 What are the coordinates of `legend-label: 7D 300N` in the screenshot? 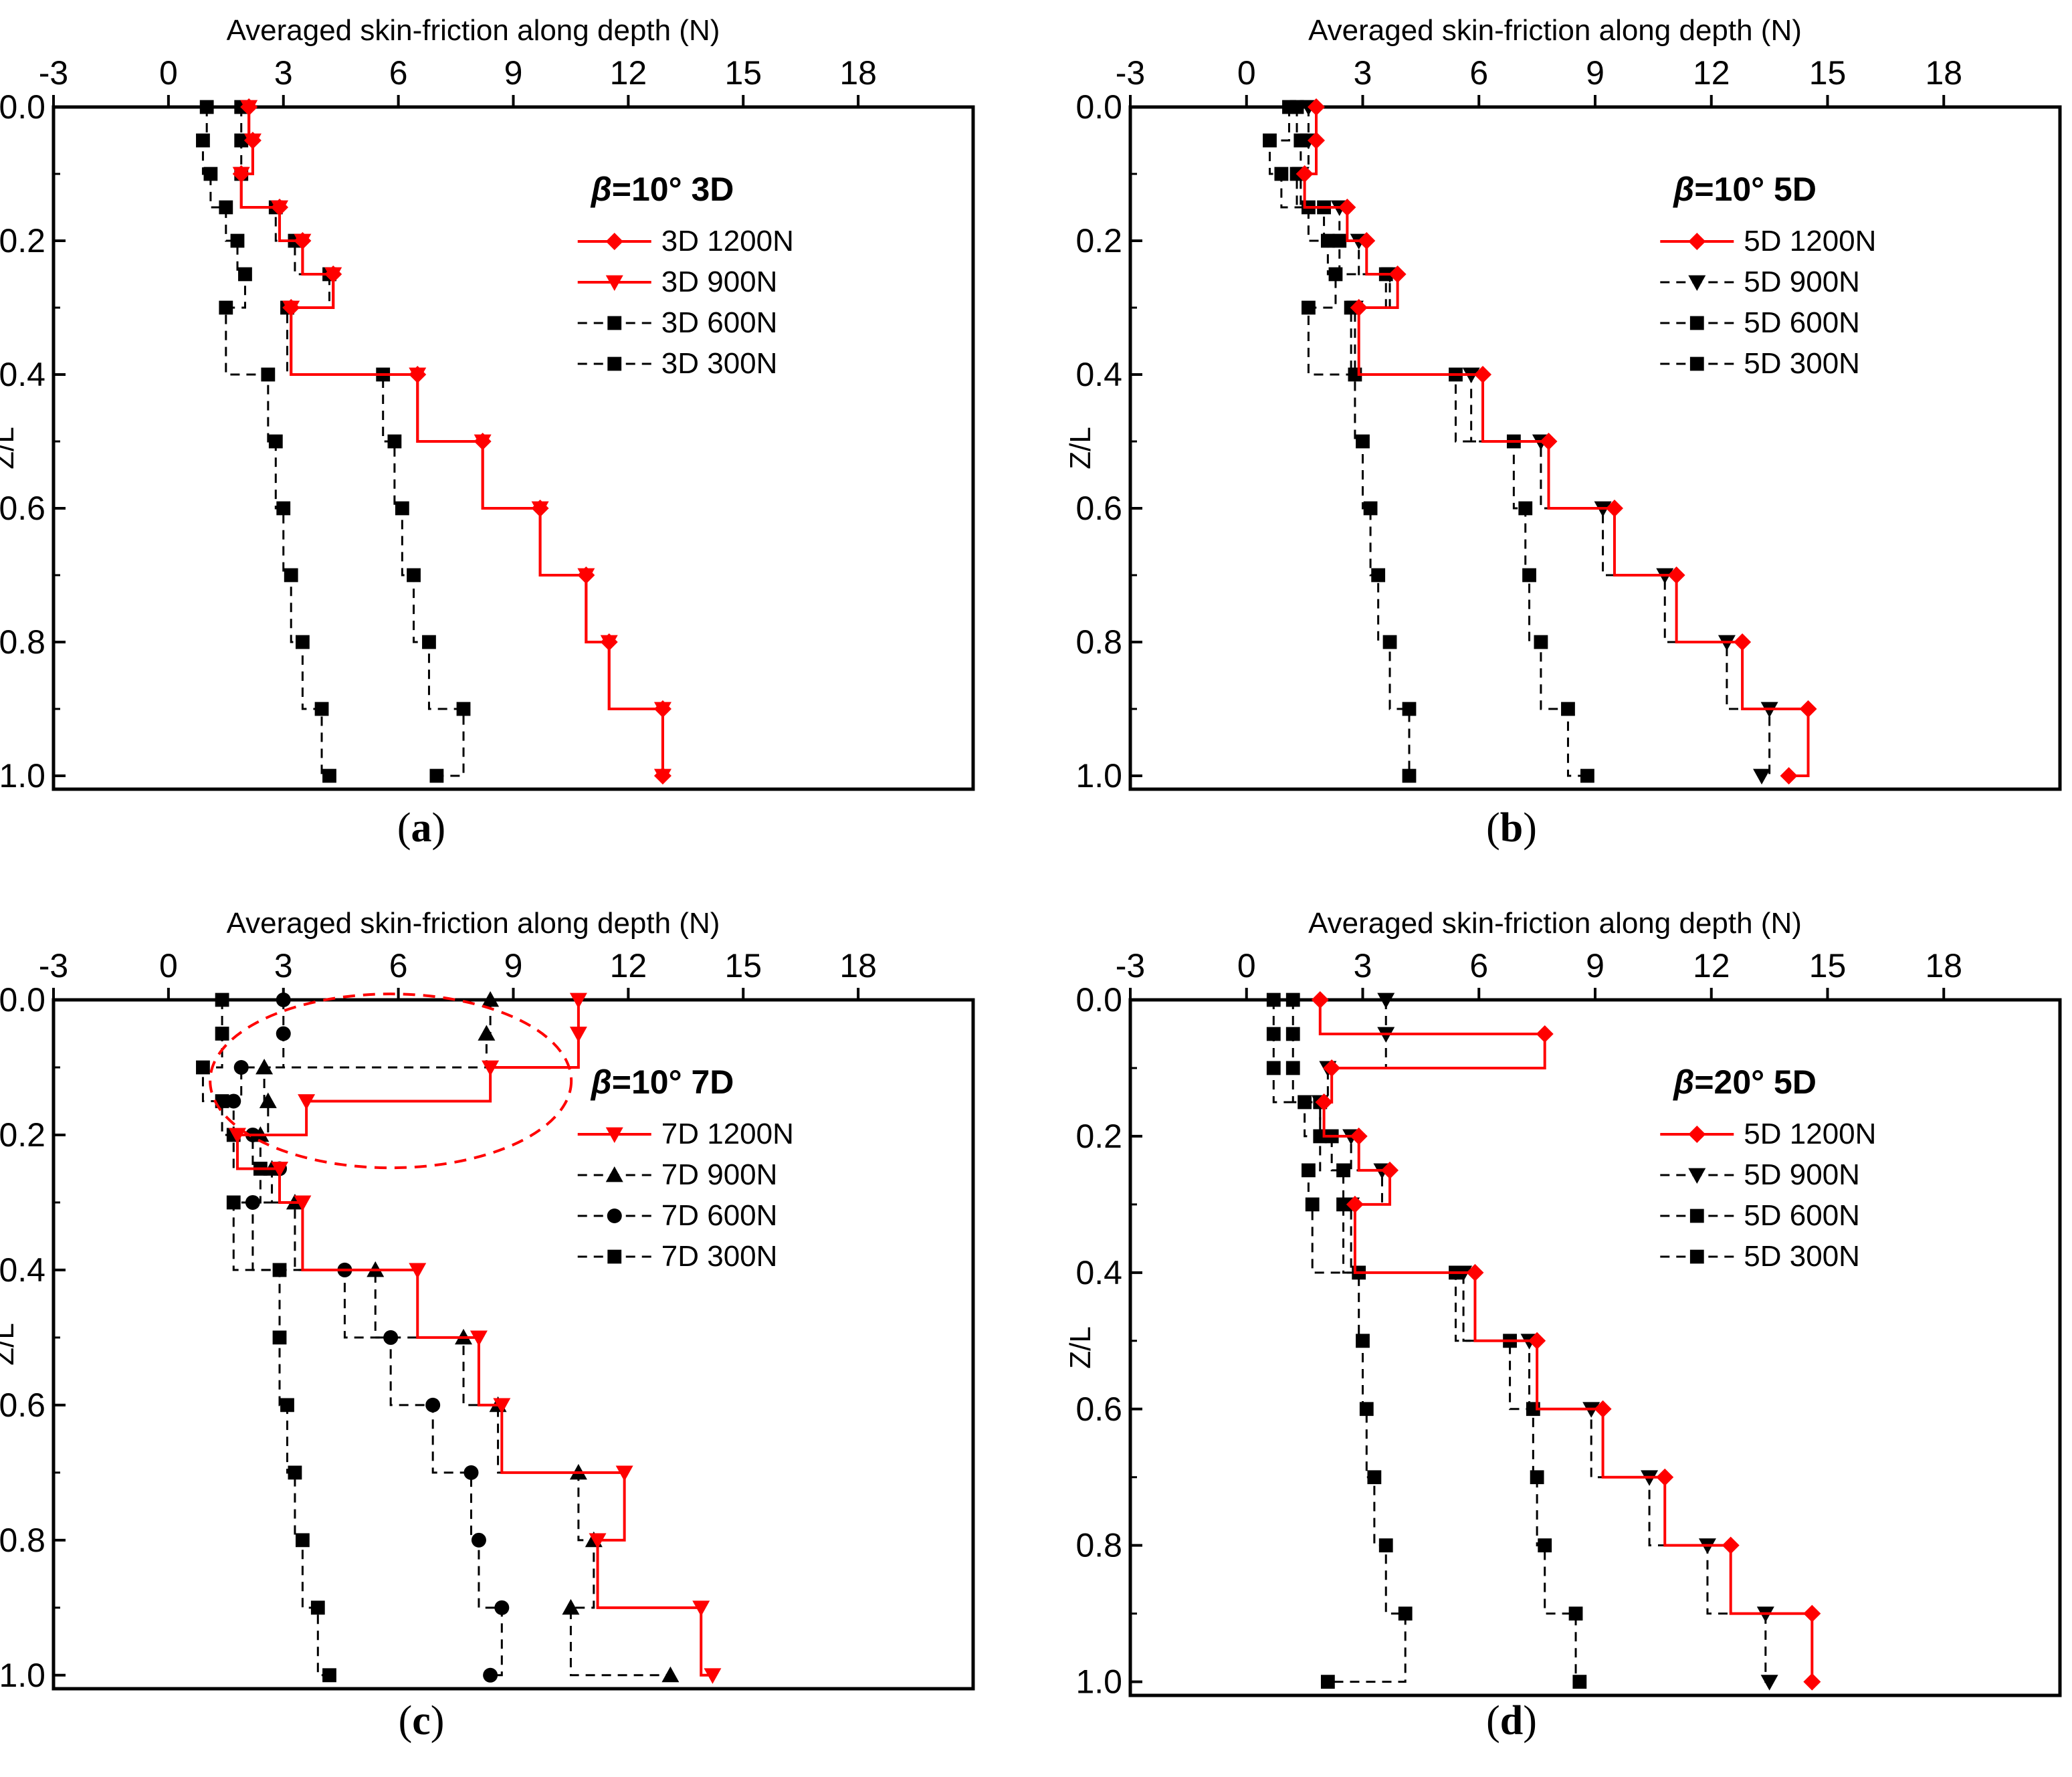 It's located at (720, 1257).